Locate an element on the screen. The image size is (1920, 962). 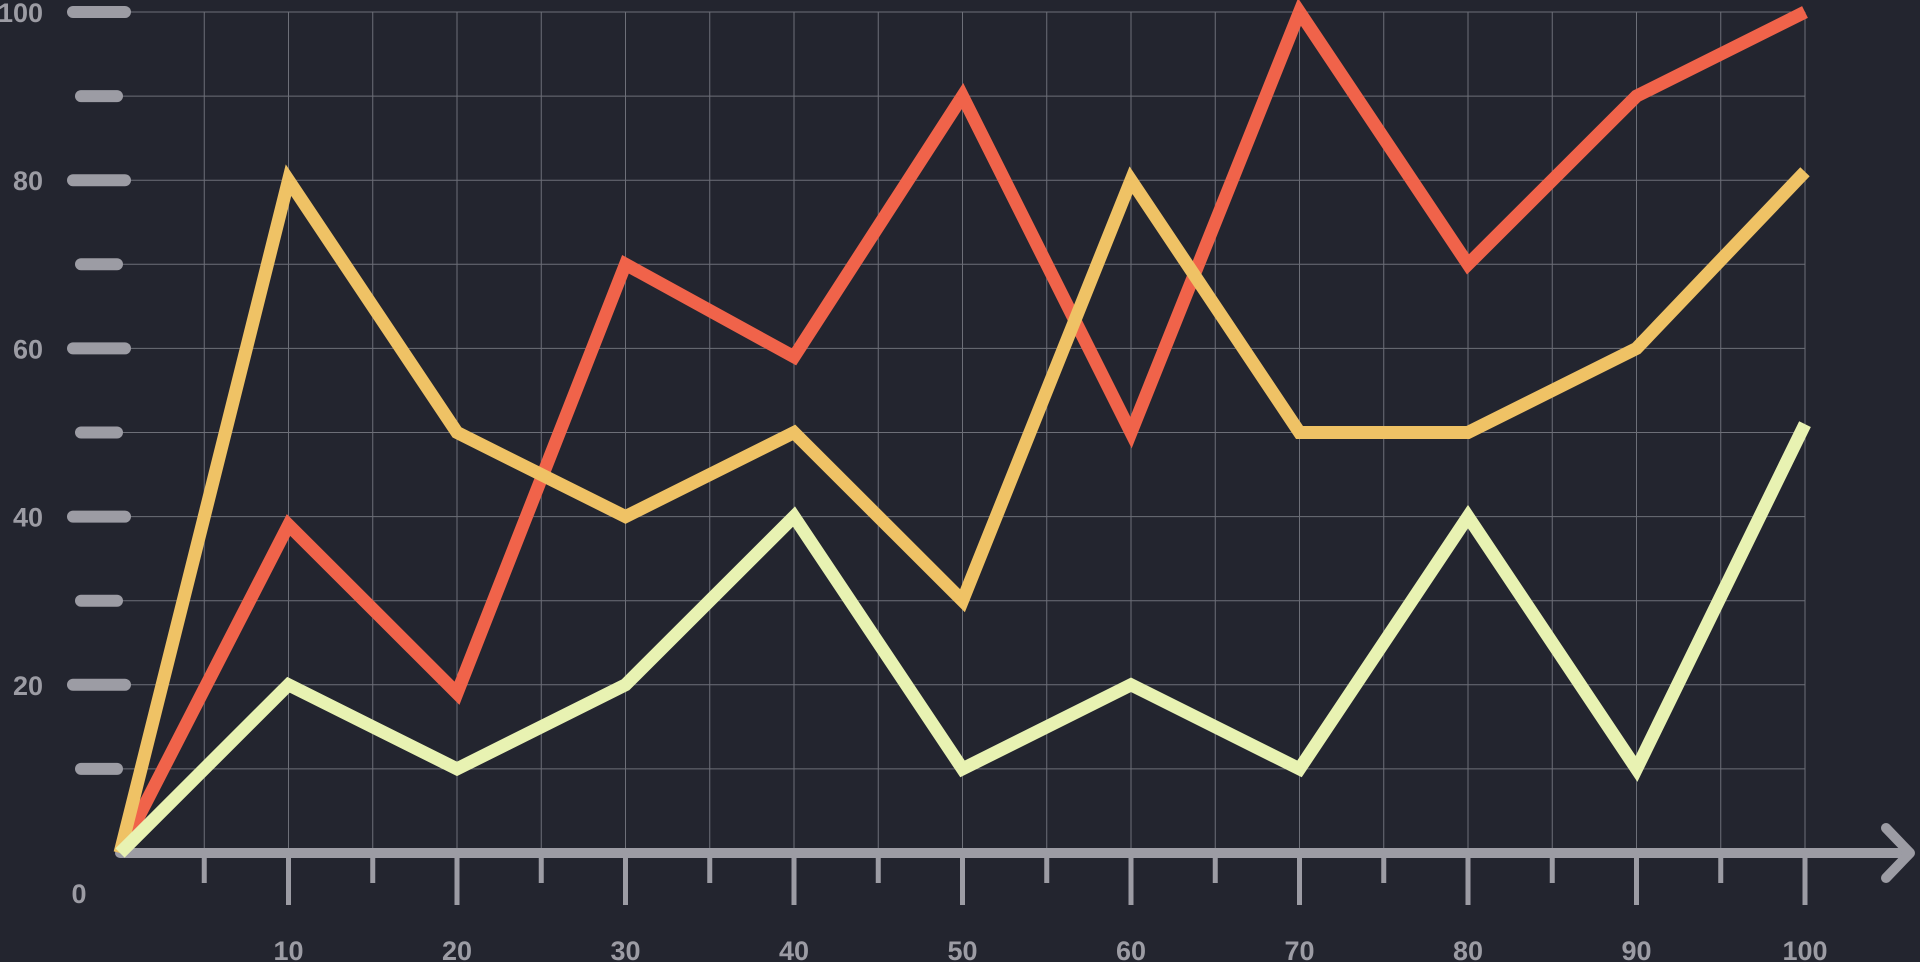
y-tick-label: 20 is located at coordinates (28, 686).